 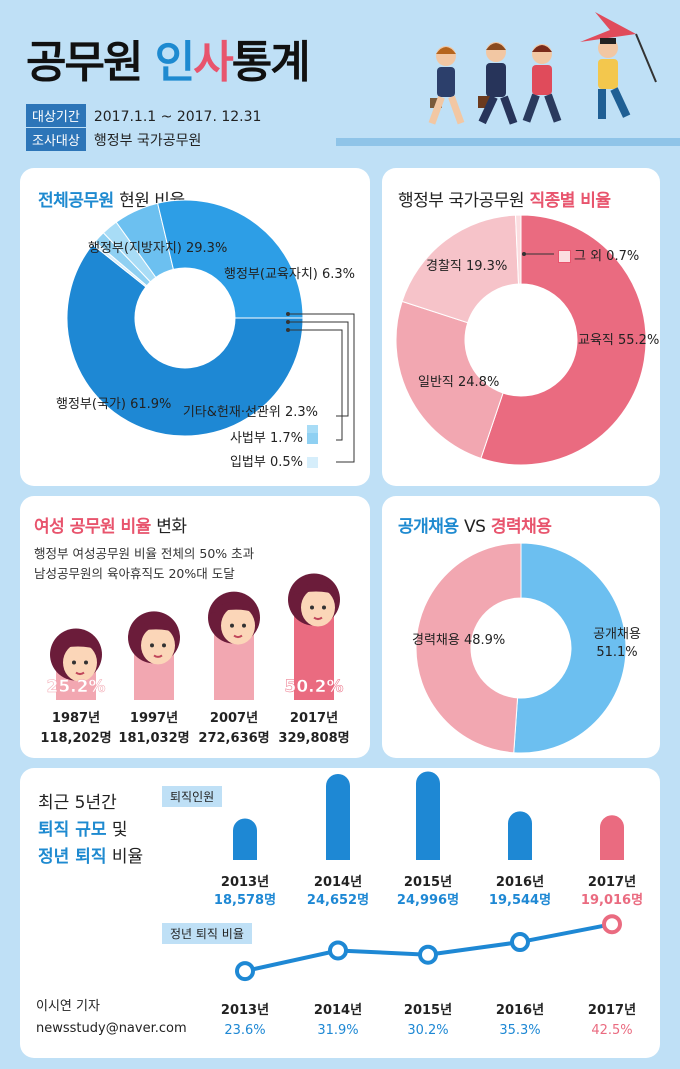 What do you see at coordinates (619, 340) in the screenshot?
I see `label-education: 교육직 55.2%` at bounding box center [619, 340].